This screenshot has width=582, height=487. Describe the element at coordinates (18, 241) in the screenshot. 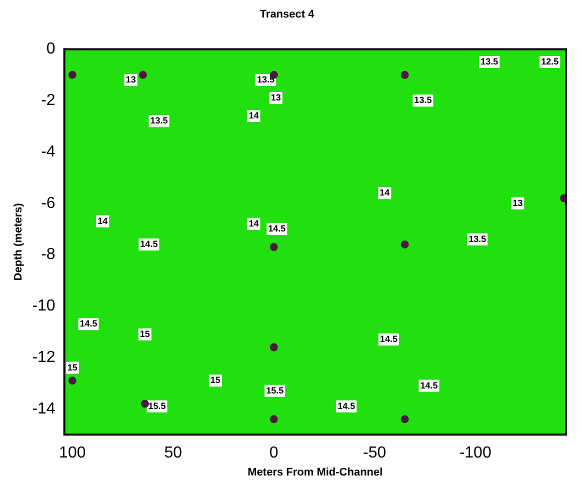

I see `y-axis-title: Depth (meters)` at that location.